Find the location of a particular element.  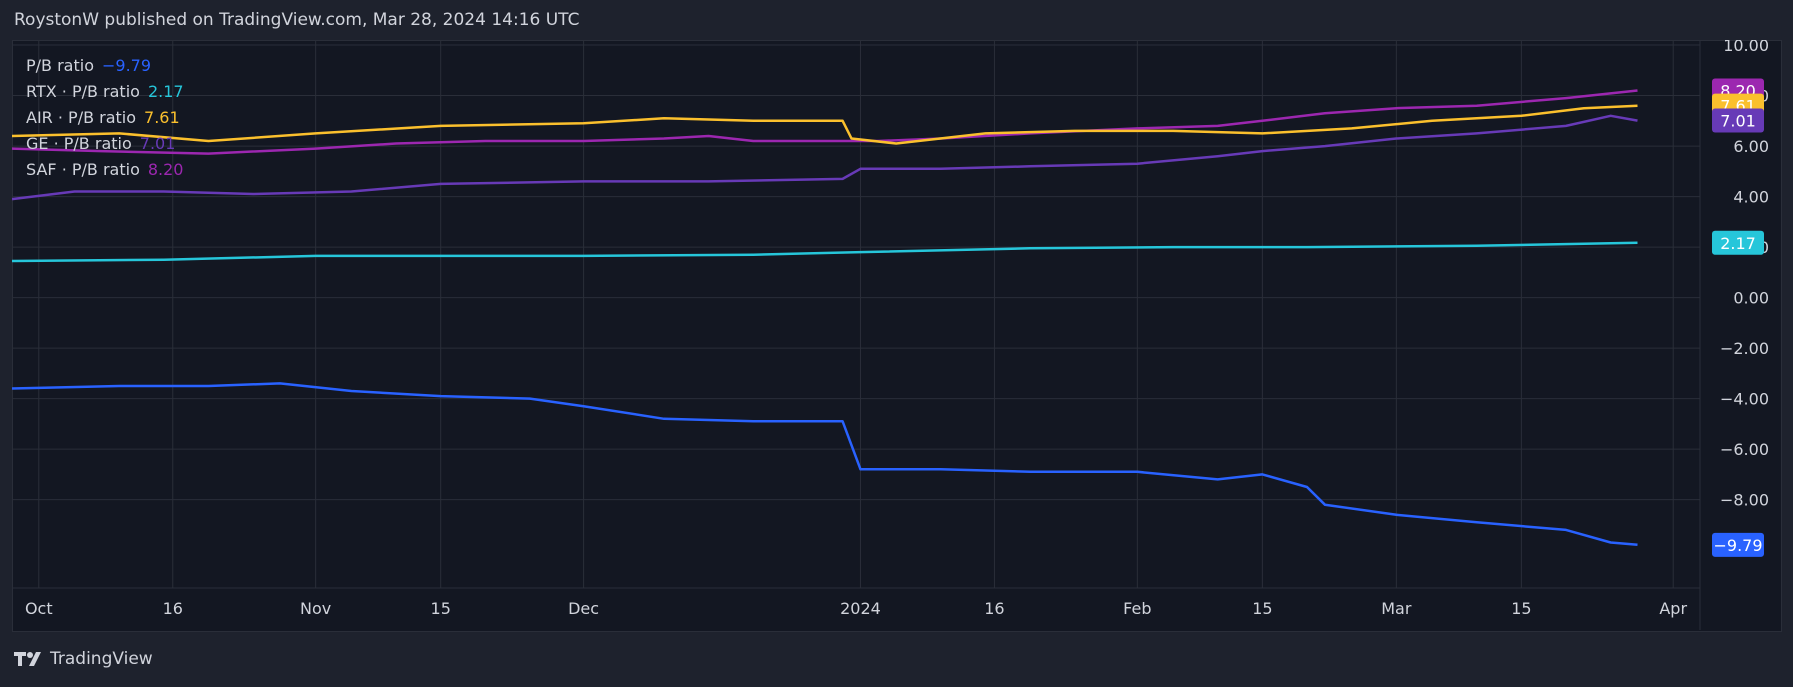

legend-series-value: 7.61 is located at coordinates (162, 117).